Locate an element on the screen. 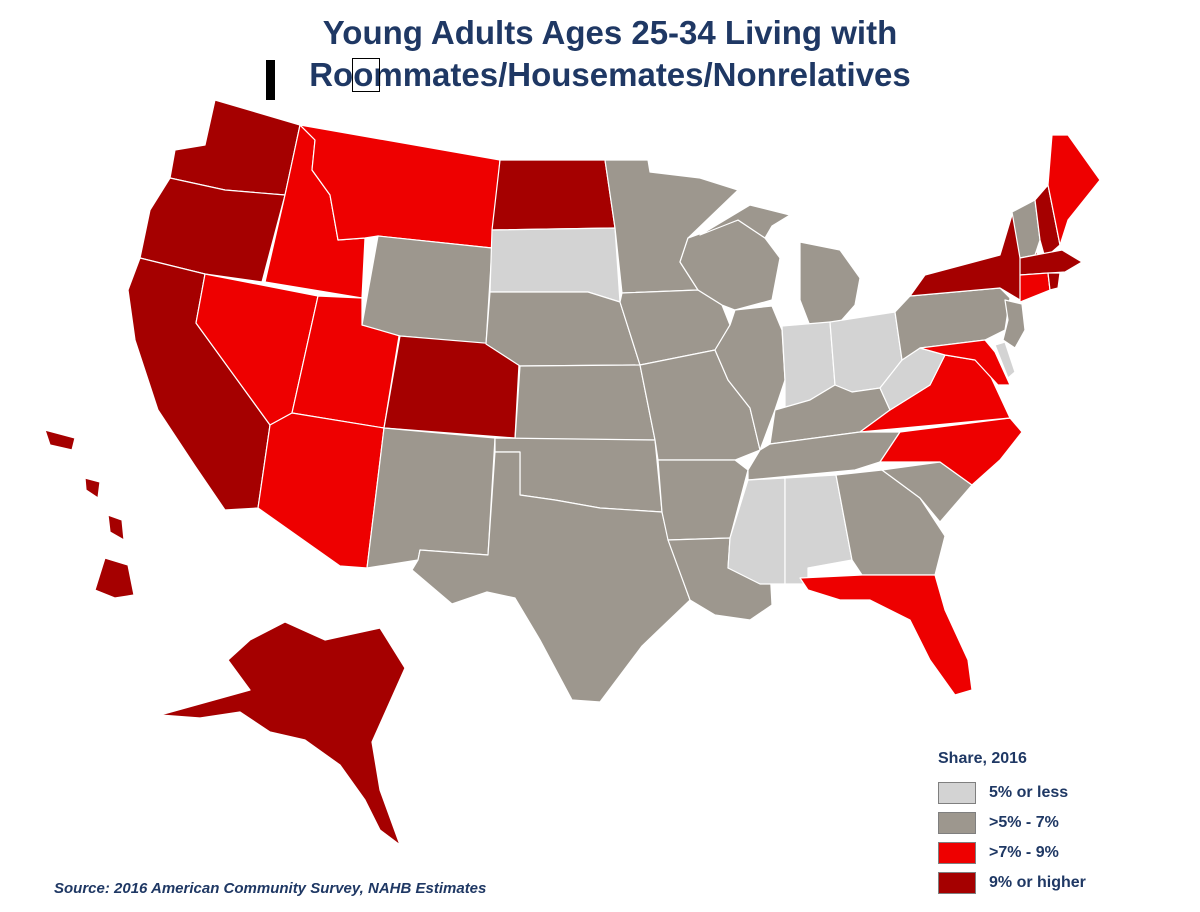  state-KS is located at coordinates (585, 402).